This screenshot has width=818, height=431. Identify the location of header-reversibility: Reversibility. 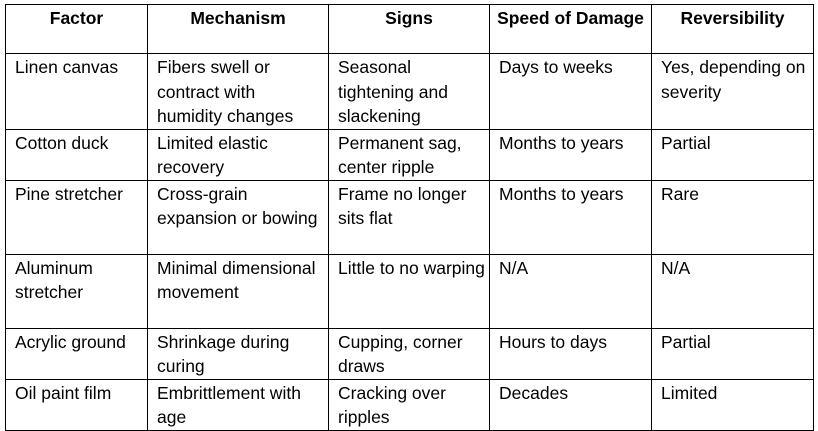
(732, 29).